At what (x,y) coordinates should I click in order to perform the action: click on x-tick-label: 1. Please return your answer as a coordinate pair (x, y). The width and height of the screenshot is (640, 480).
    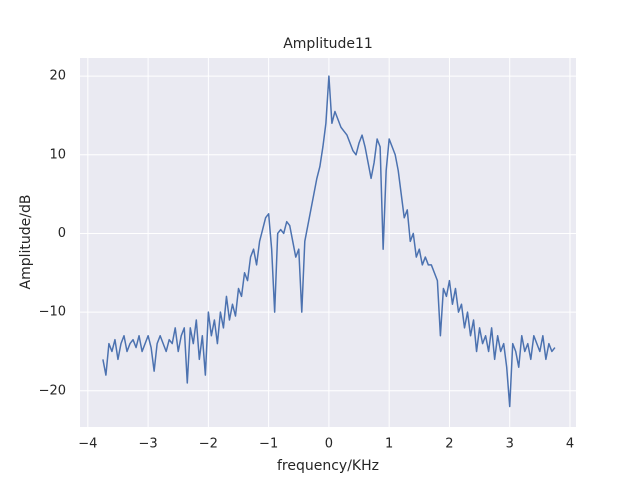
    Looking at the image, I should click on (389, 444).